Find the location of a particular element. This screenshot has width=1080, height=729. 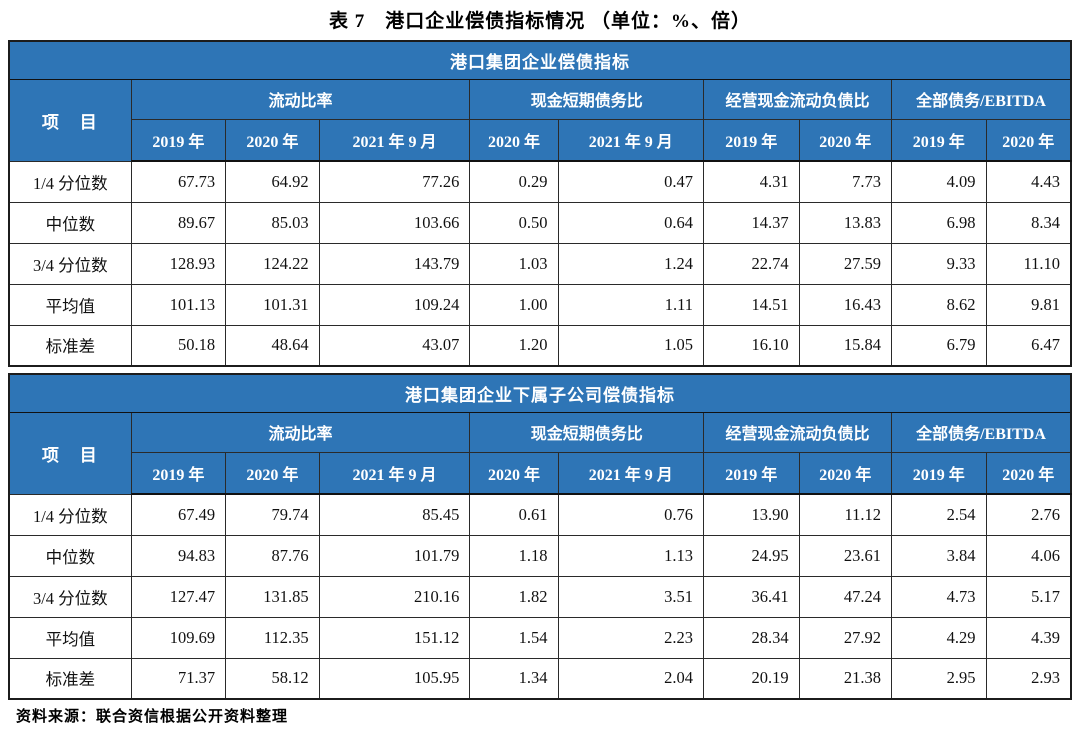

data-cell: 8.62 is located at coordinates (938, 304).